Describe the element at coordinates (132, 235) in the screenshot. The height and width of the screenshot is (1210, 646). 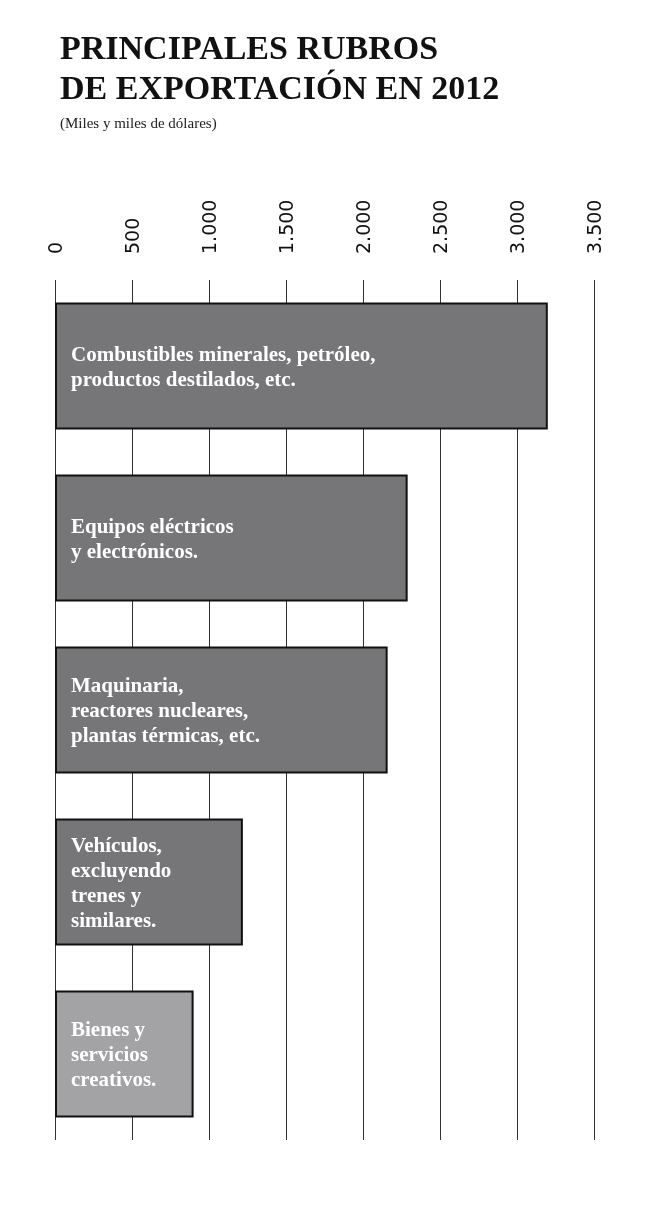
I see `x-tick-label: 500` at that location.